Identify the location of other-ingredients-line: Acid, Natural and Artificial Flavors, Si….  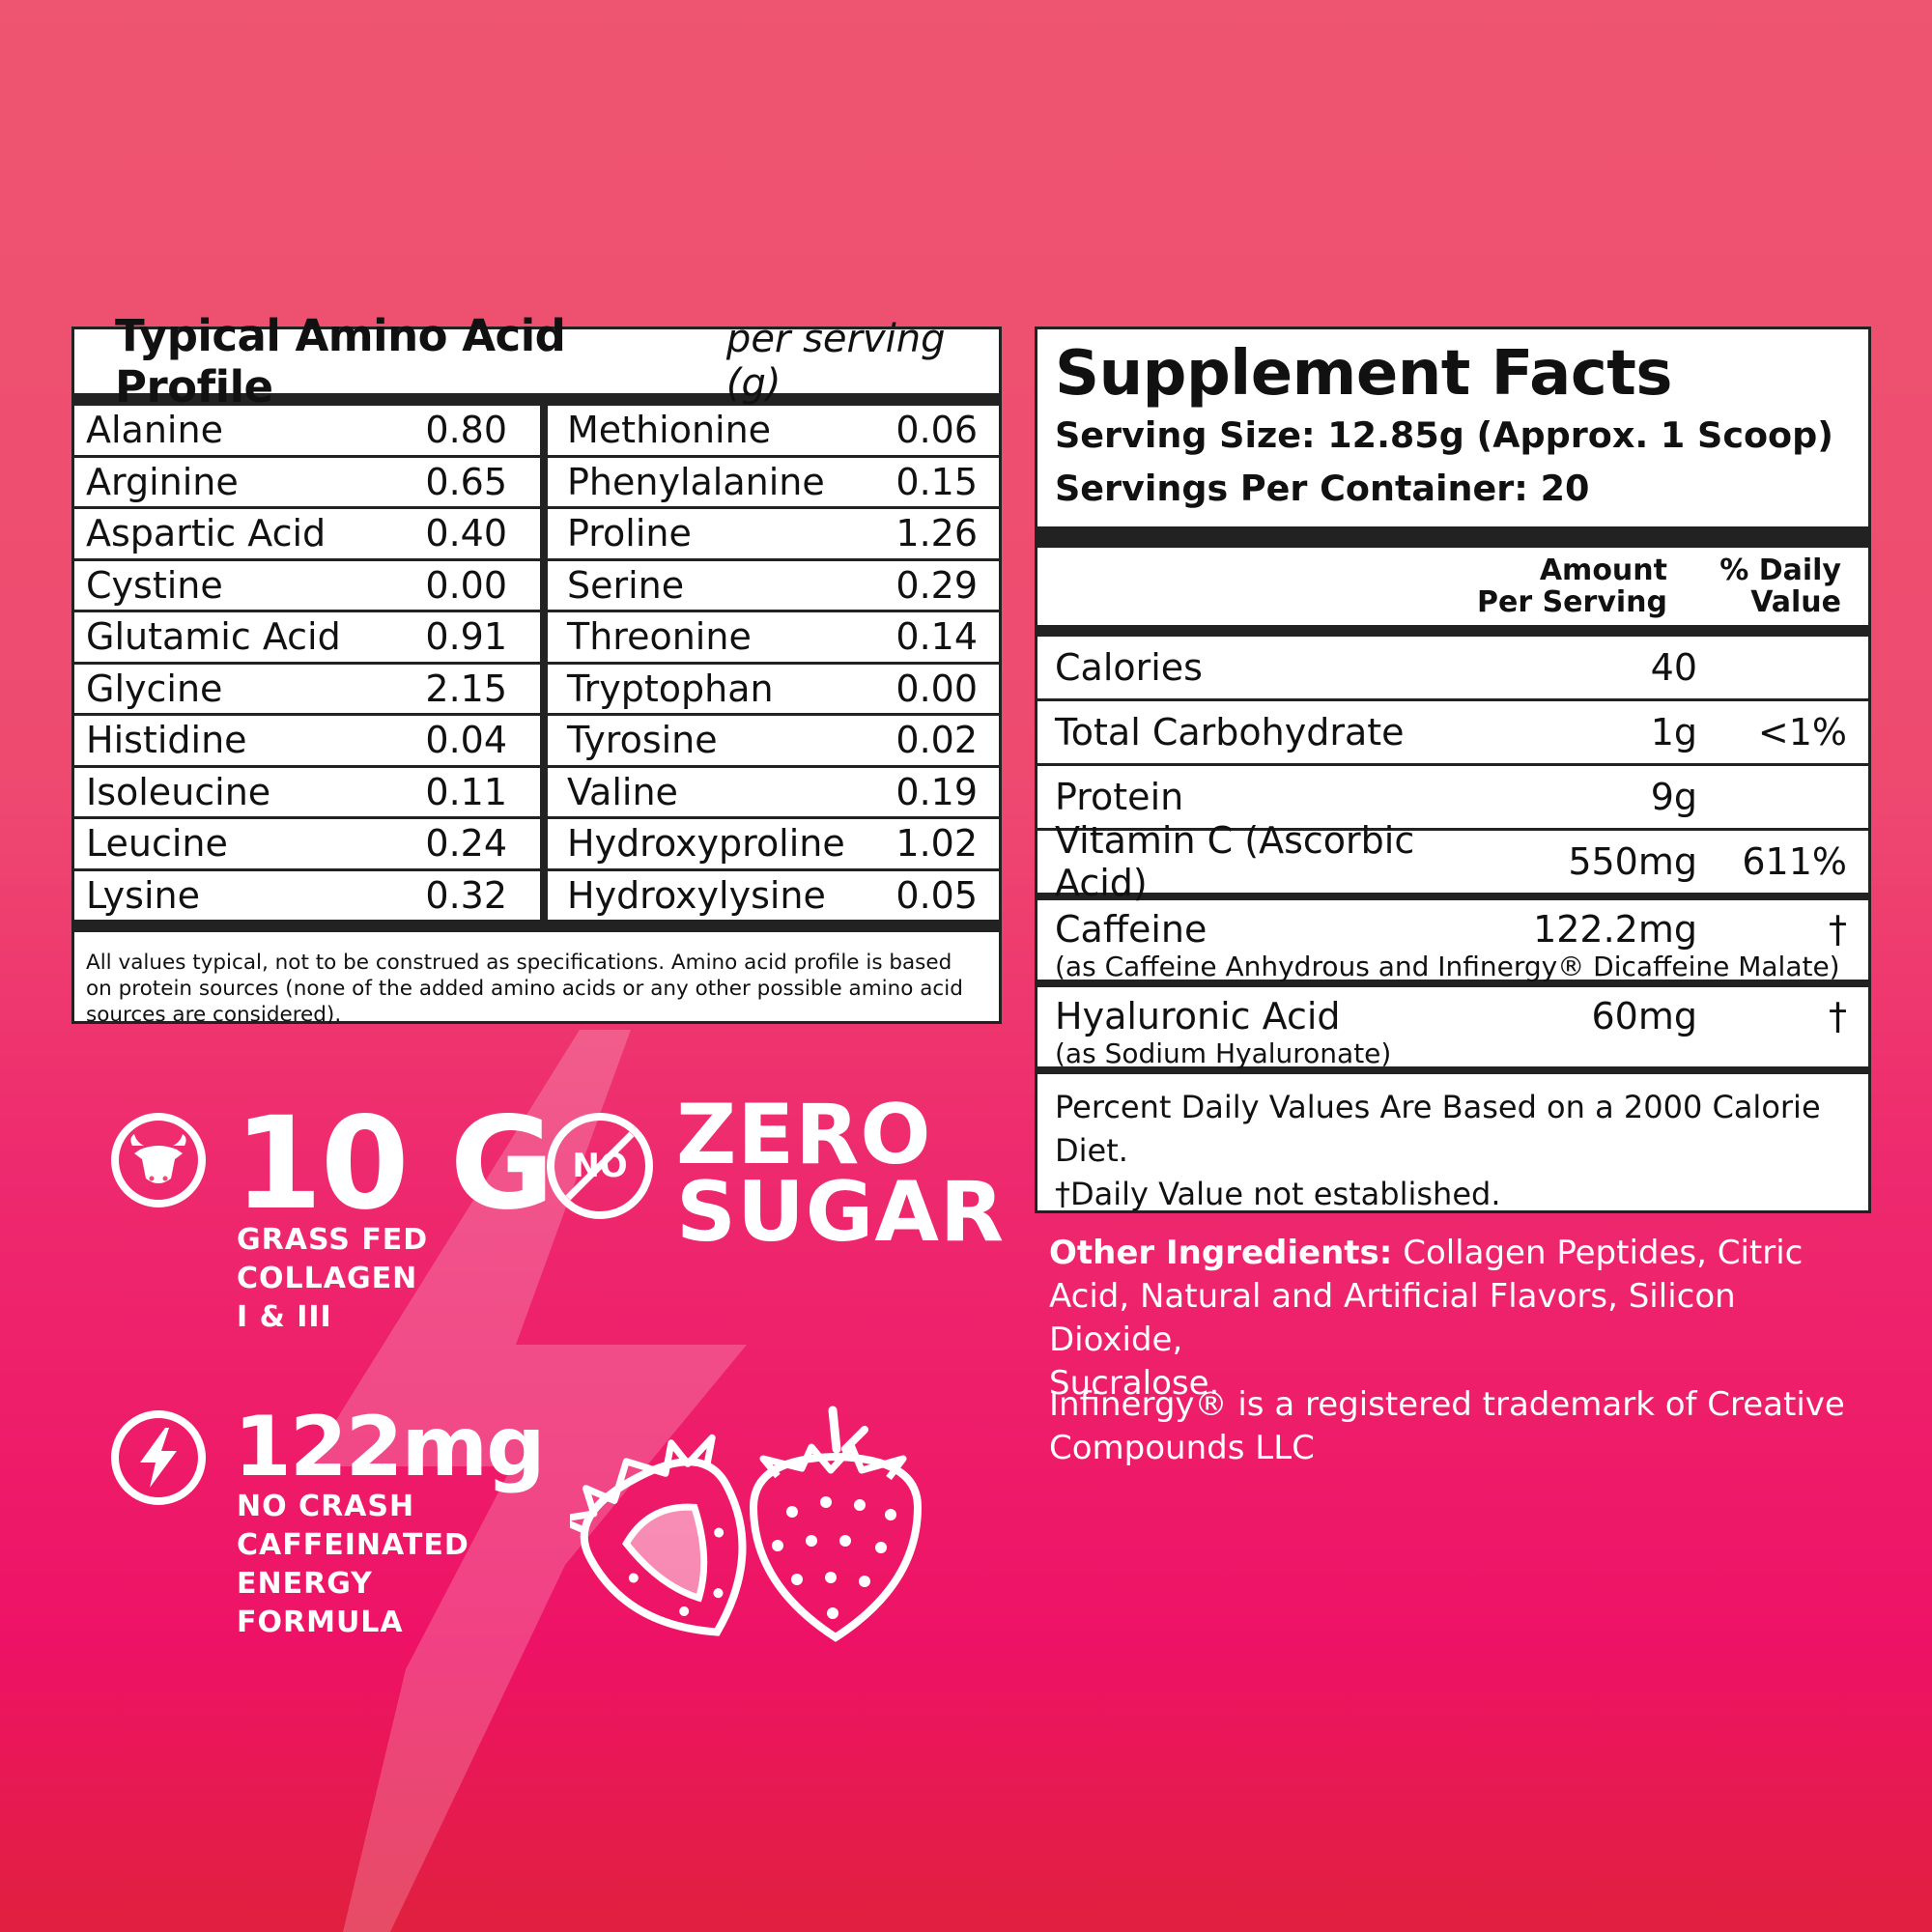
(1392, 1318).